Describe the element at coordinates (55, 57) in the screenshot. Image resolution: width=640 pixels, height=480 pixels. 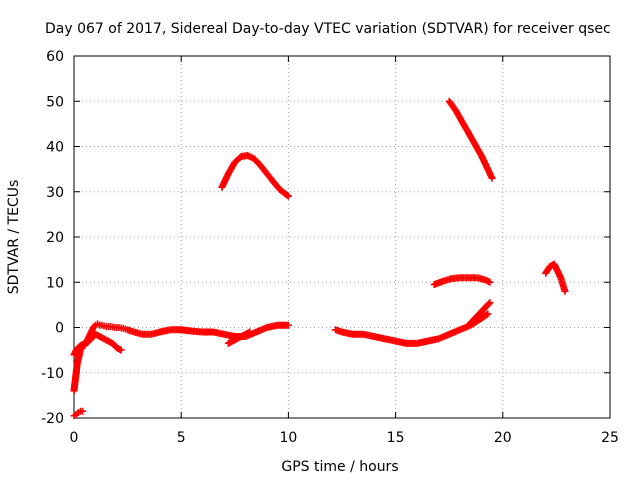
I see `y-tick-label: 60` at that location.